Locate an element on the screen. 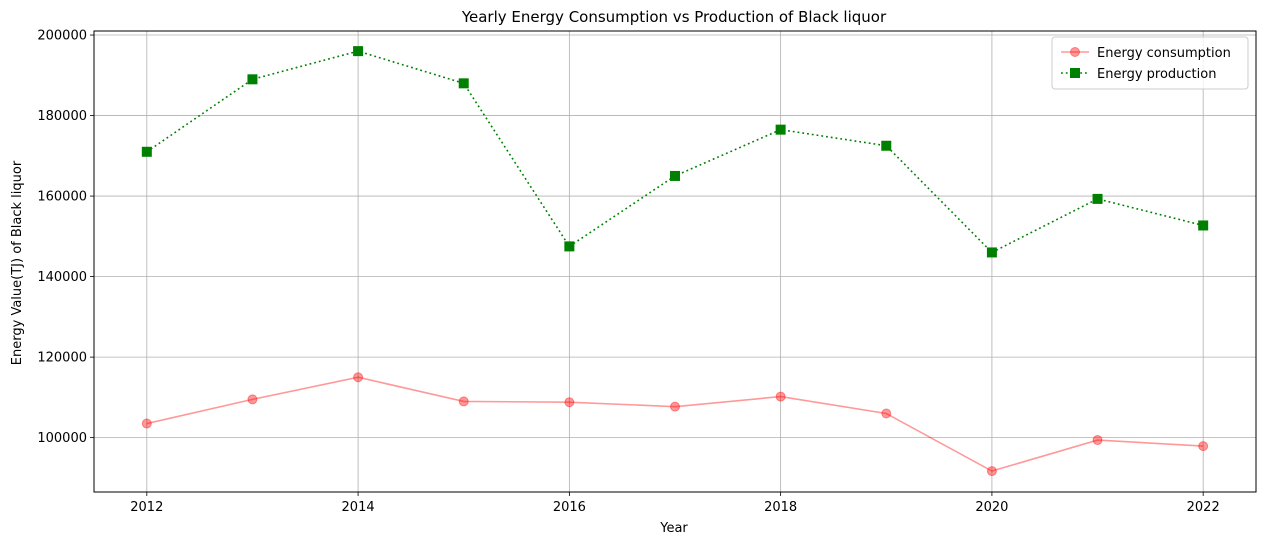  legend-label: Energy consumption is located at coordinates (1164, 53).